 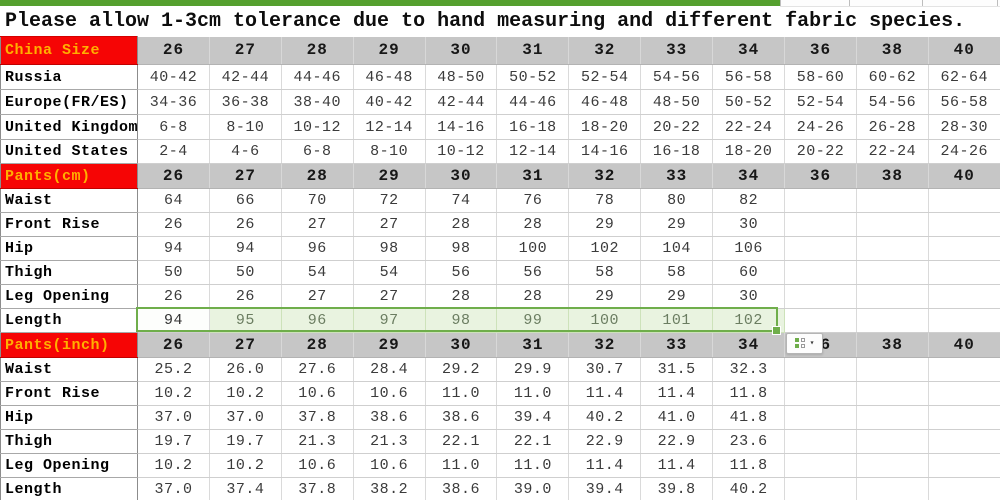 What do you see at coordinates (892, 50) in the screenshot?
I see `cell: 38` at bounding box center [892, 50].